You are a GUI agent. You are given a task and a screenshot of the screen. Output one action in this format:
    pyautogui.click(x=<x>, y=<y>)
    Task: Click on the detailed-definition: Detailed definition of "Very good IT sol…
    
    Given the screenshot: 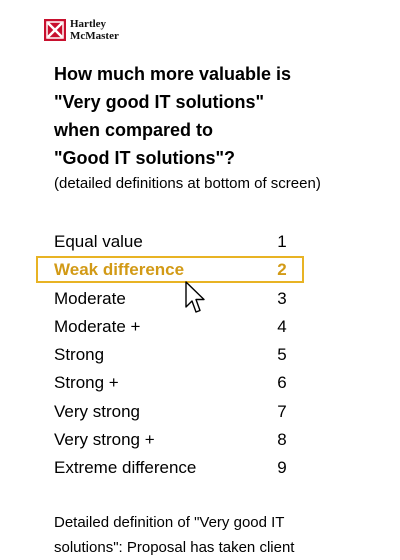 What is the action you would take?
    pyautogui.click(x=219, y=535)
    